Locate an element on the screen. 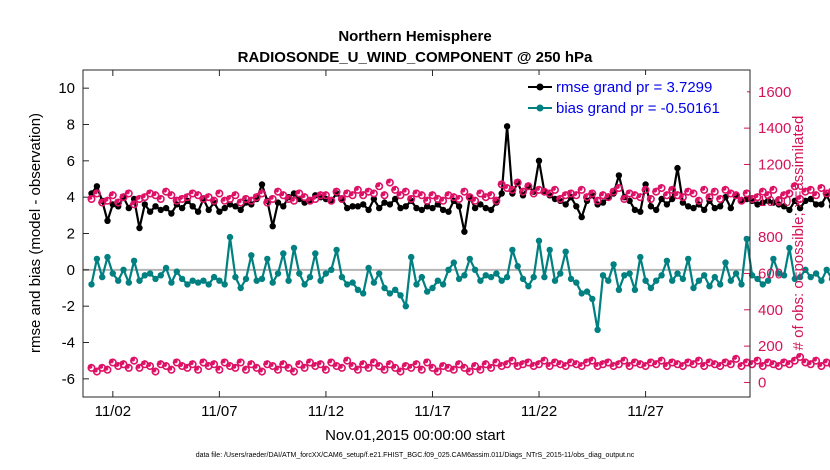 Image resolution: width=830 pixels, height=470 pixels. left-tick-label: 4 is located at coordinates (71, 197).